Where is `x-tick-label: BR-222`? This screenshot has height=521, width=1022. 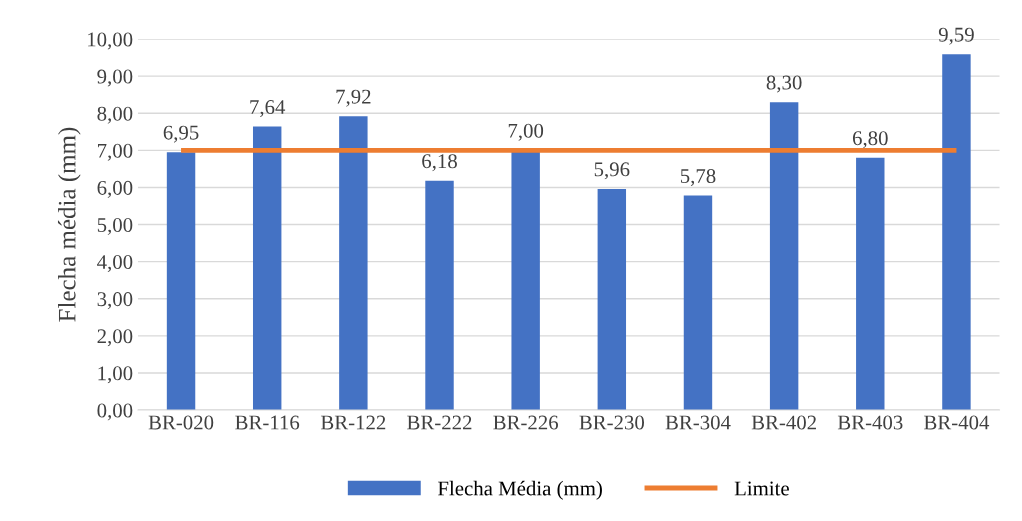
x-tick-label: BR-222 is located at coordinates (439, 422).